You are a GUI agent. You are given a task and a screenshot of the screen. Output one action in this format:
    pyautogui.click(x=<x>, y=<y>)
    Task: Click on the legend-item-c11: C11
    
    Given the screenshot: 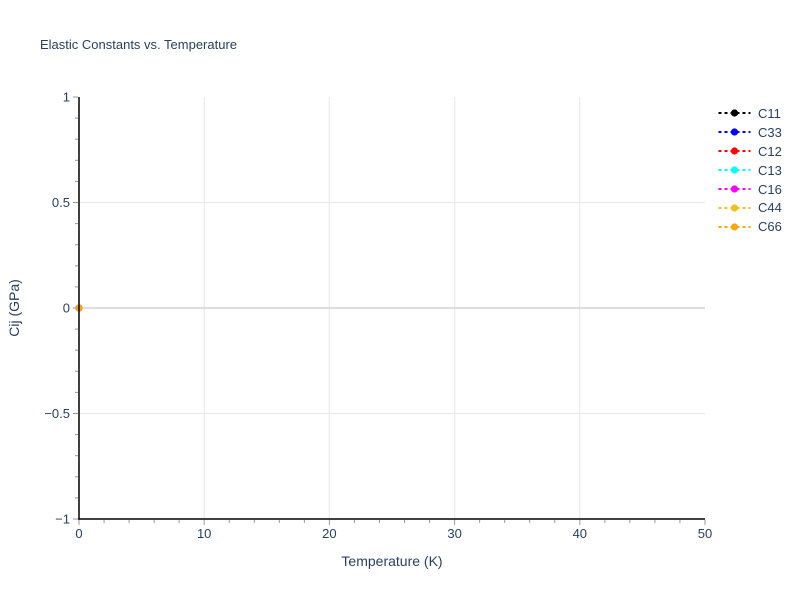 What is the action you would take?
    pyautogui.click(x=750, y=113)
    